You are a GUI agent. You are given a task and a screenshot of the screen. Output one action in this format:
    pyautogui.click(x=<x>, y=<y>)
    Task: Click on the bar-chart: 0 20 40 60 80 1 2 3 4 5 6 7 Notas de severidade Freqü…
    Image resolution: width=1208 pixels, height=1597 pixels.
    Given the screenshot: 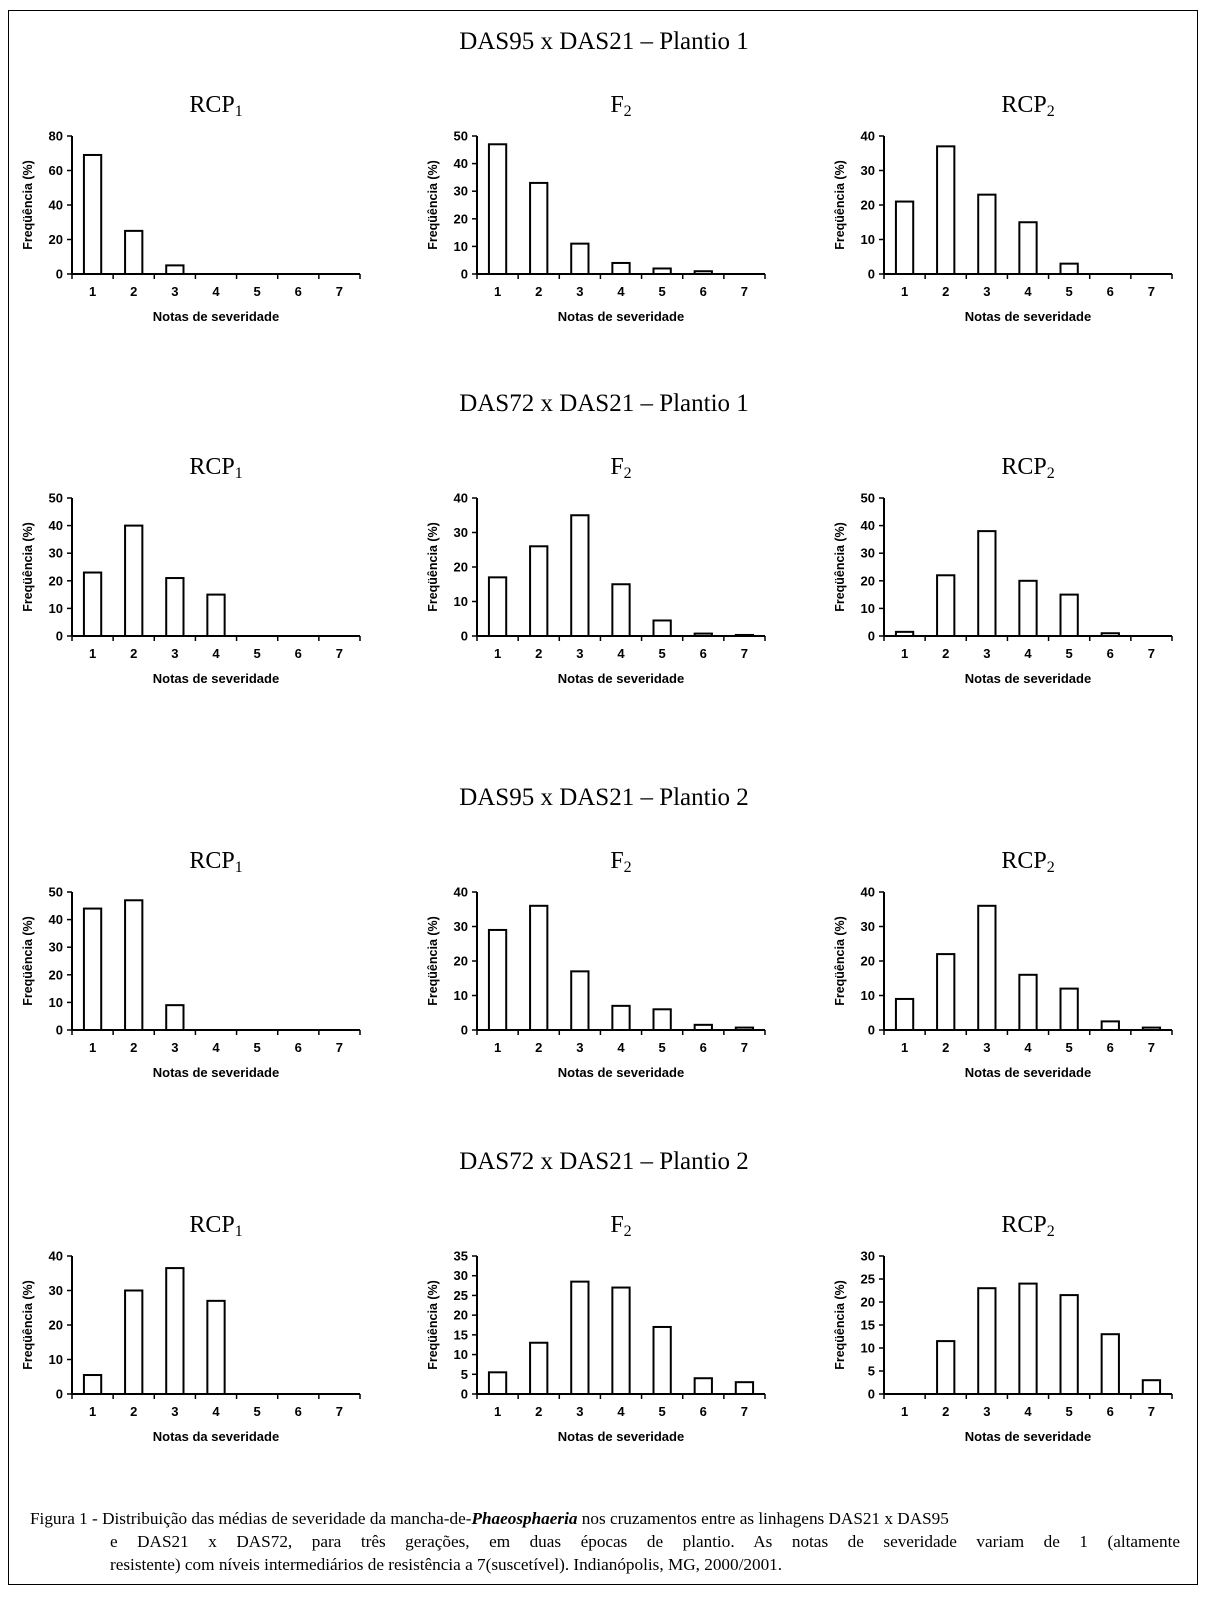 What is the action you would take?
    pyautogui.click(x=191, y=226)
    